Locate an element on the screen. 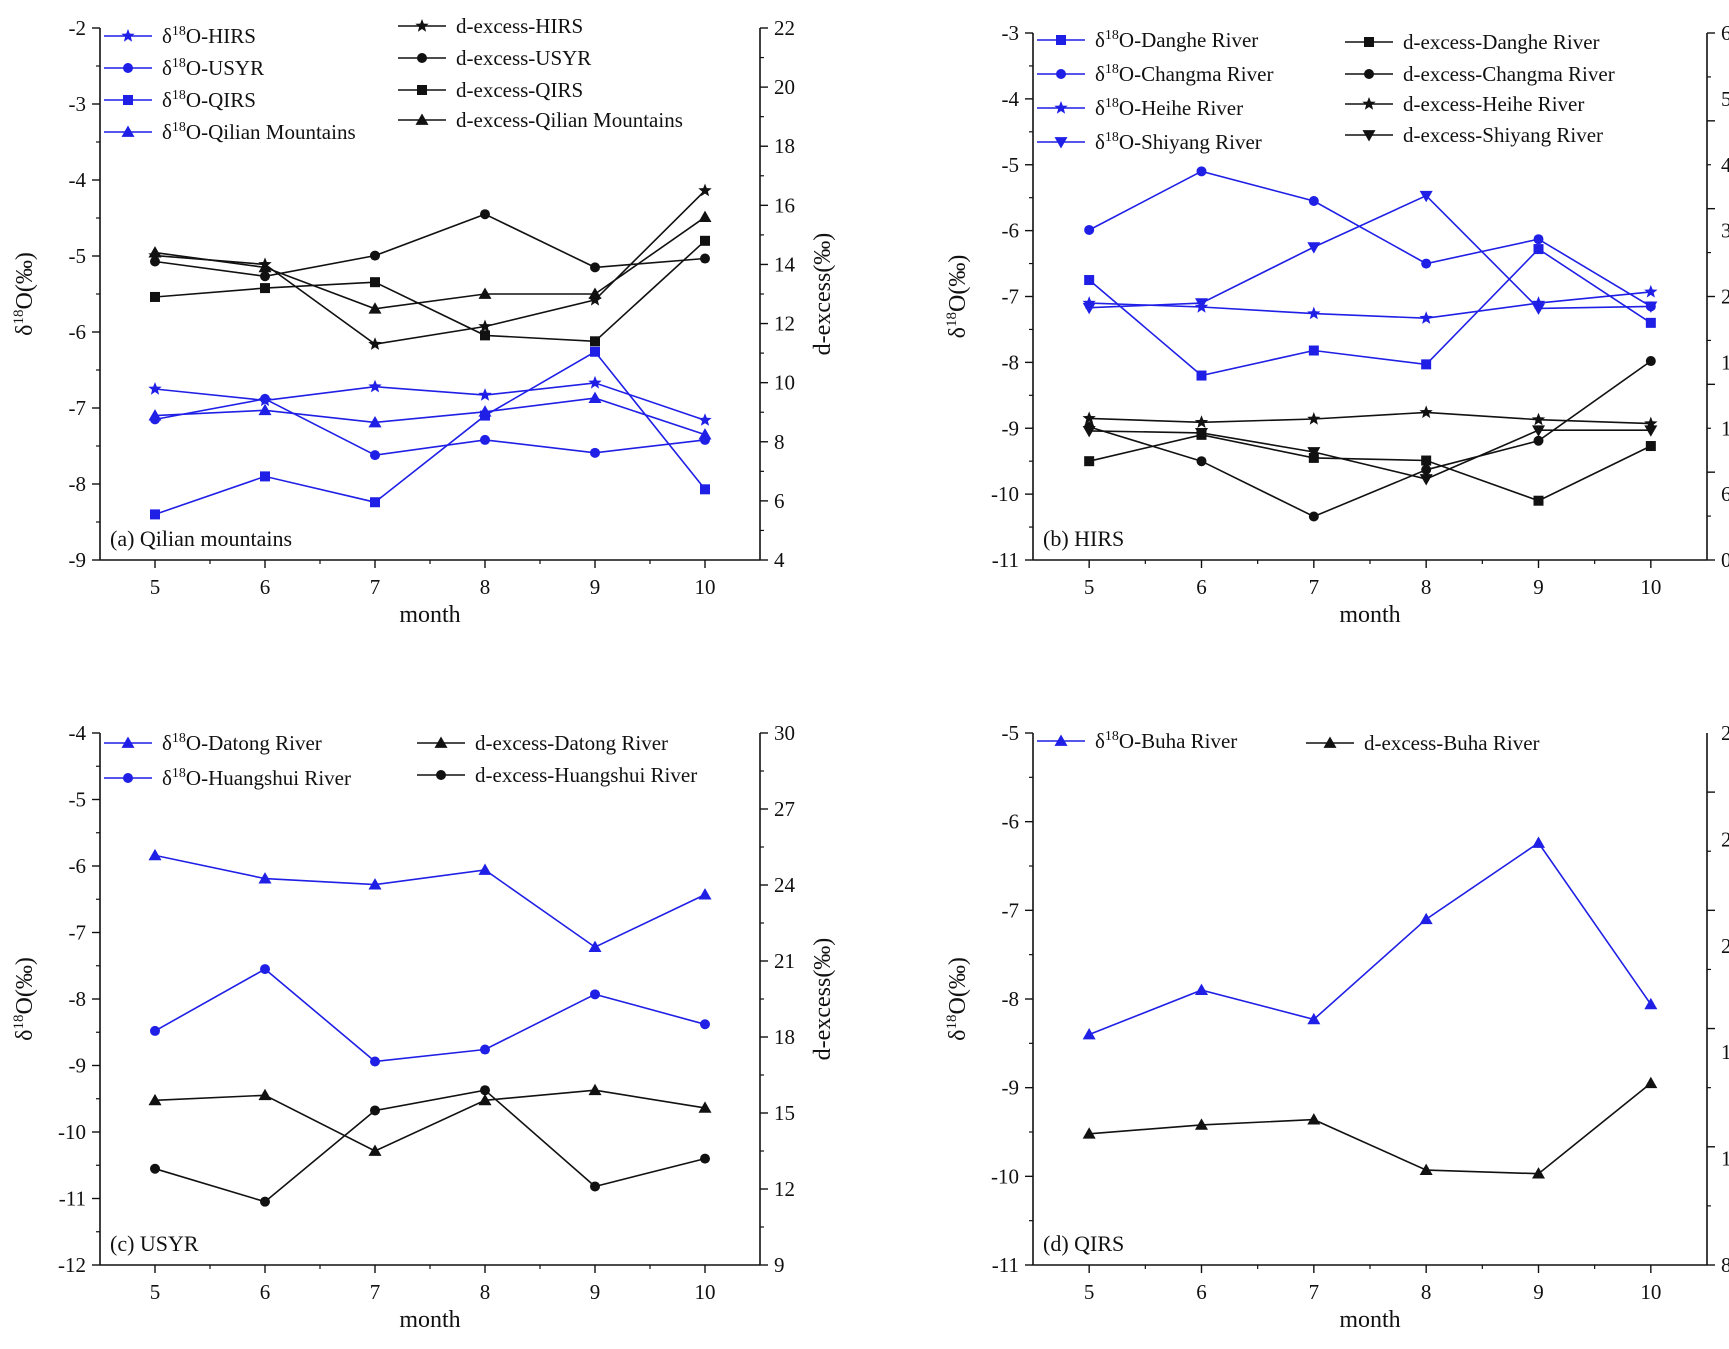 This screenshot has height=1349, width=1729. series-d18o-shiyang-river is located at coordinates (1370, 252).